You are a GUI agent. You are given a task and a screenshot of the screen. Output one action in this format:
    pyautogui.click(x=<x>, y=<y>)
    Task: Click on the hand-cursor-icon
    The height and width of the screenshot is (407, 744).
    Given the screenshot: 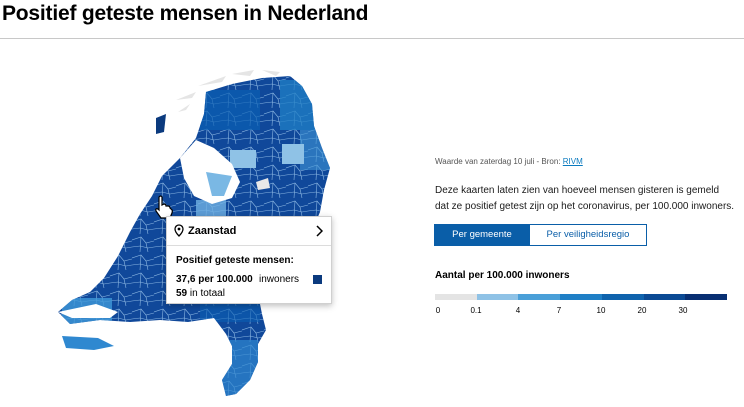 What is the action you would take?
    pyautogui.click(x=164, y=207)
    